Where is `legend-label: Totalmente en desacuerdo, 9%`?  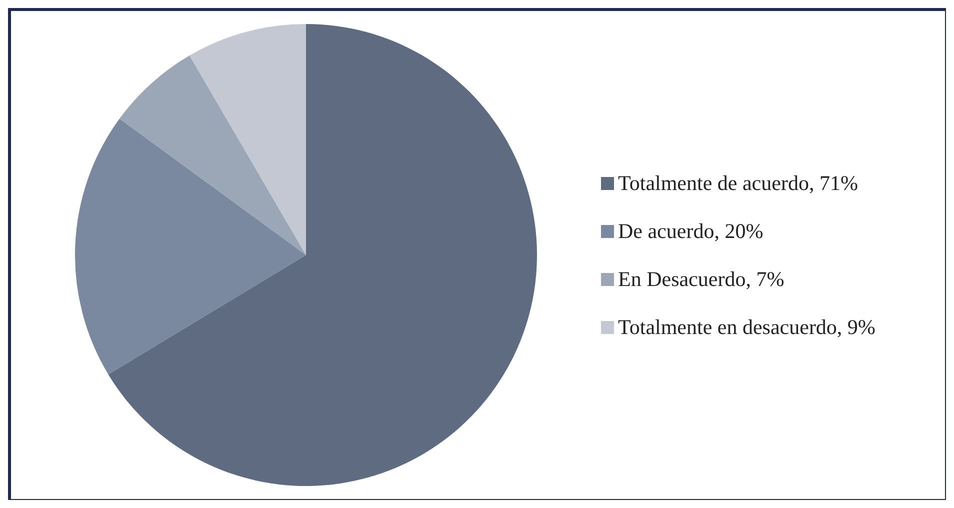 legend-label: Totalmente en desacuerdo, 9% is located at coordinates (747, 327).